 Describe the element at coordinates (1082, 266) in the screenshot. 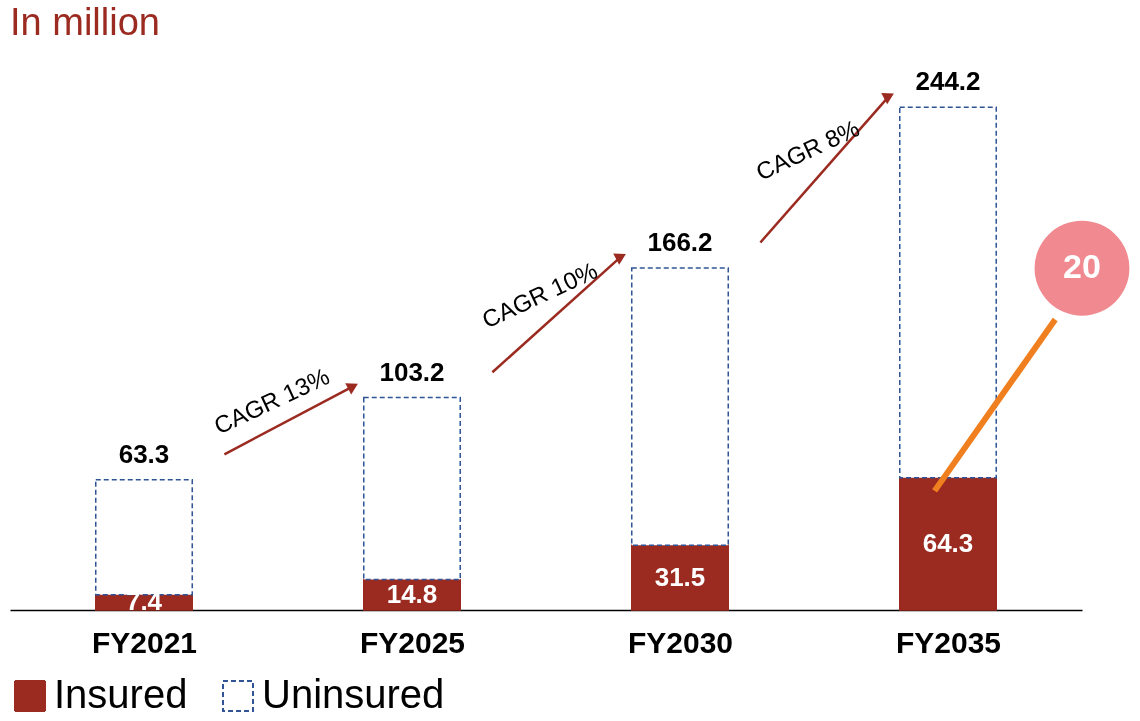

I see `annotation: 20` at that location.